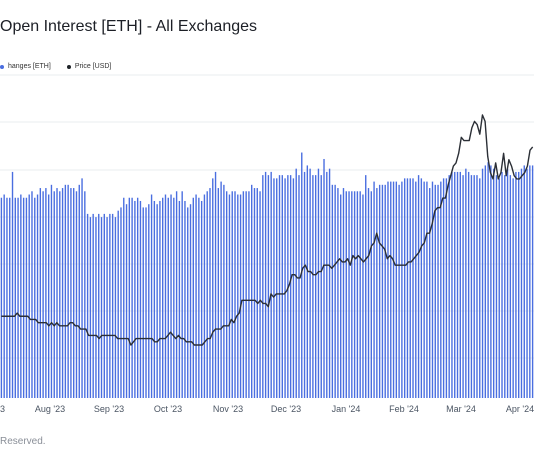  I want to click on x-tick-label: Apr '24, so click(520, 409).